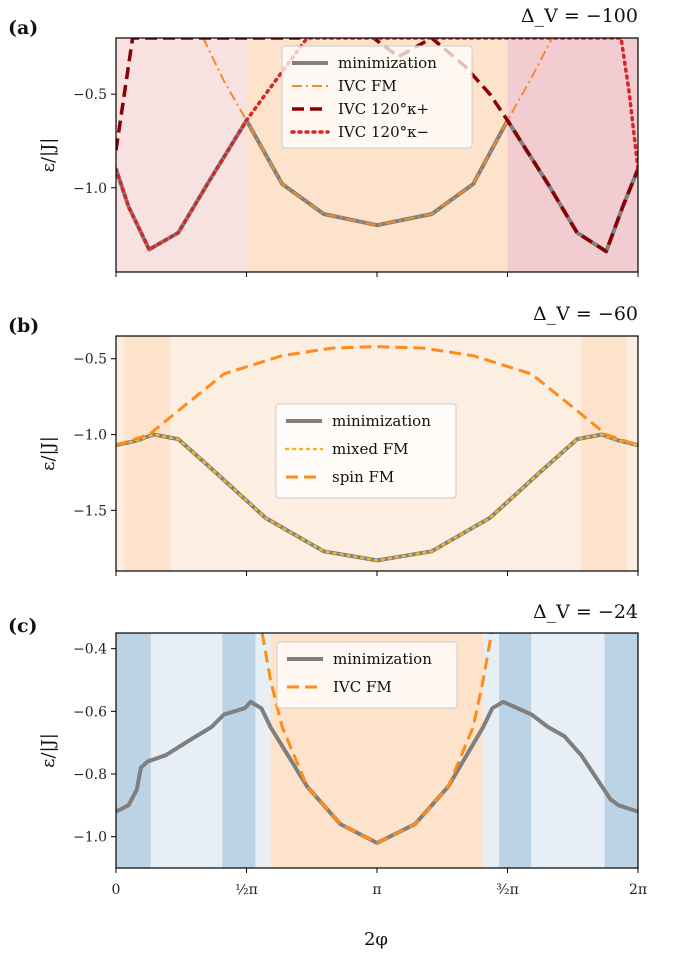 The image size is (678, 957). Describe the element at coordinates (383, 109) in the screenshot. I see `legend-label-ivc-120: IVC 120°κ+` at that location.